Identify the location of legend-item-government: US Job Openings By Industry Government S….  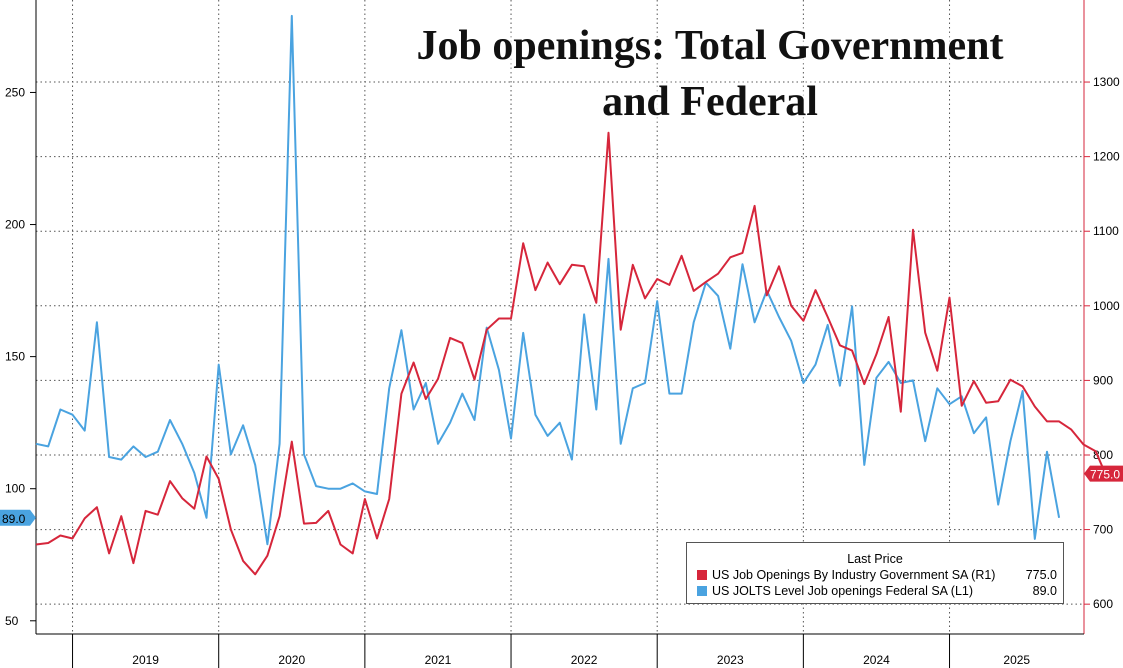
(875, 576).